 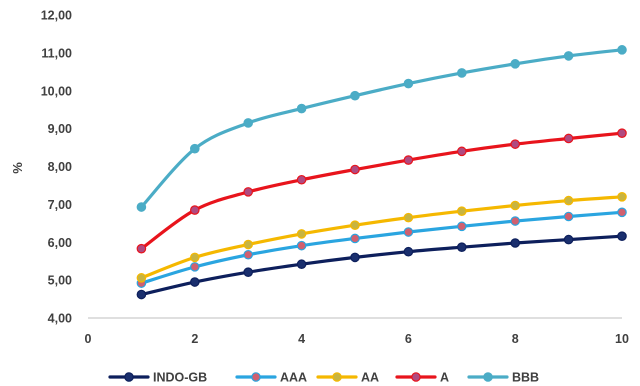 I want to click on series-line-aaa, so click(x=381, y=247).